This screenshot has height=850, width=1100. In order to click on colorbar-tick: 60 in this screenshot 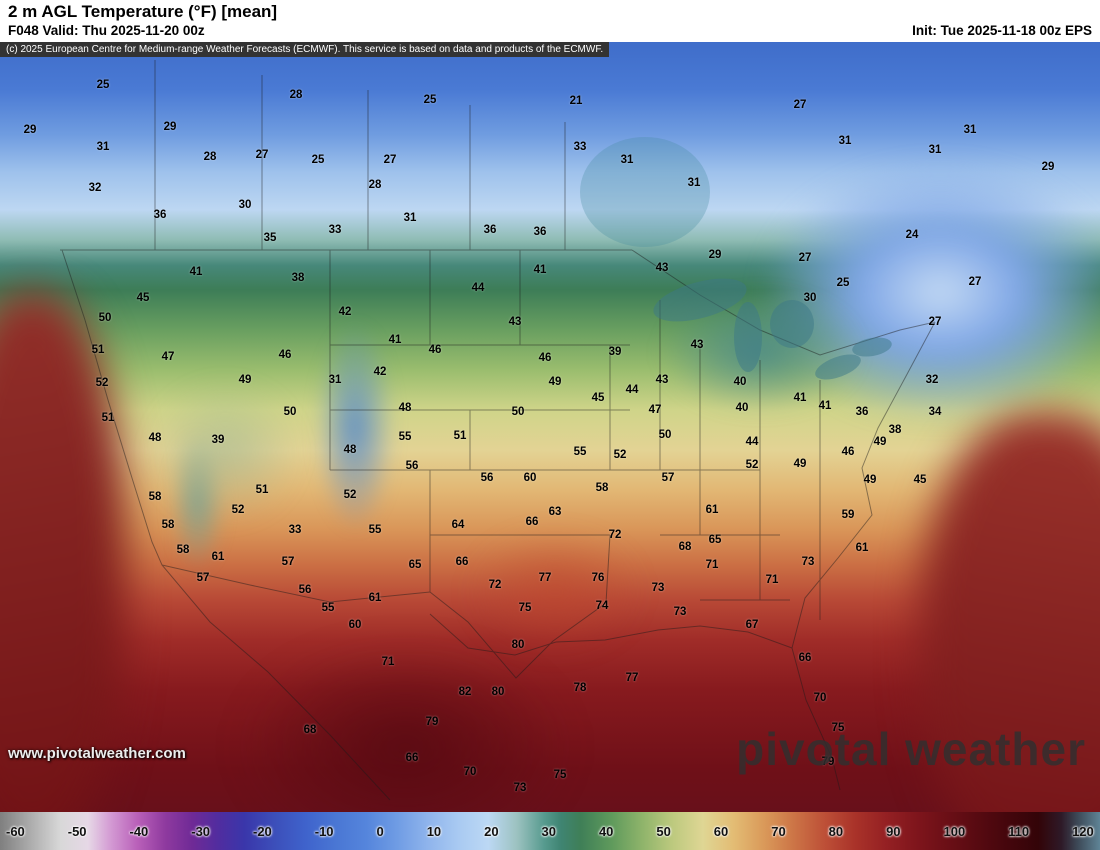, I will do `click(721, 831)`.